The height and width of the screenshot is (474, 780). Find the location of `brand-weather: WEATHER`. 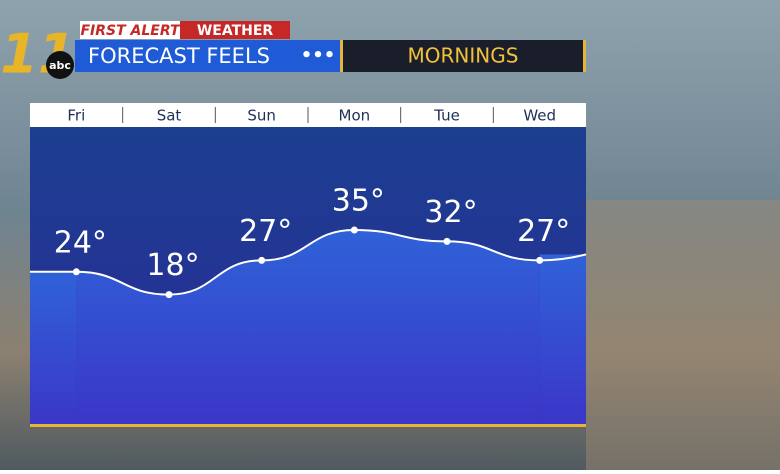

brand-weather: WEATHER is located at coordinates (235, 31).